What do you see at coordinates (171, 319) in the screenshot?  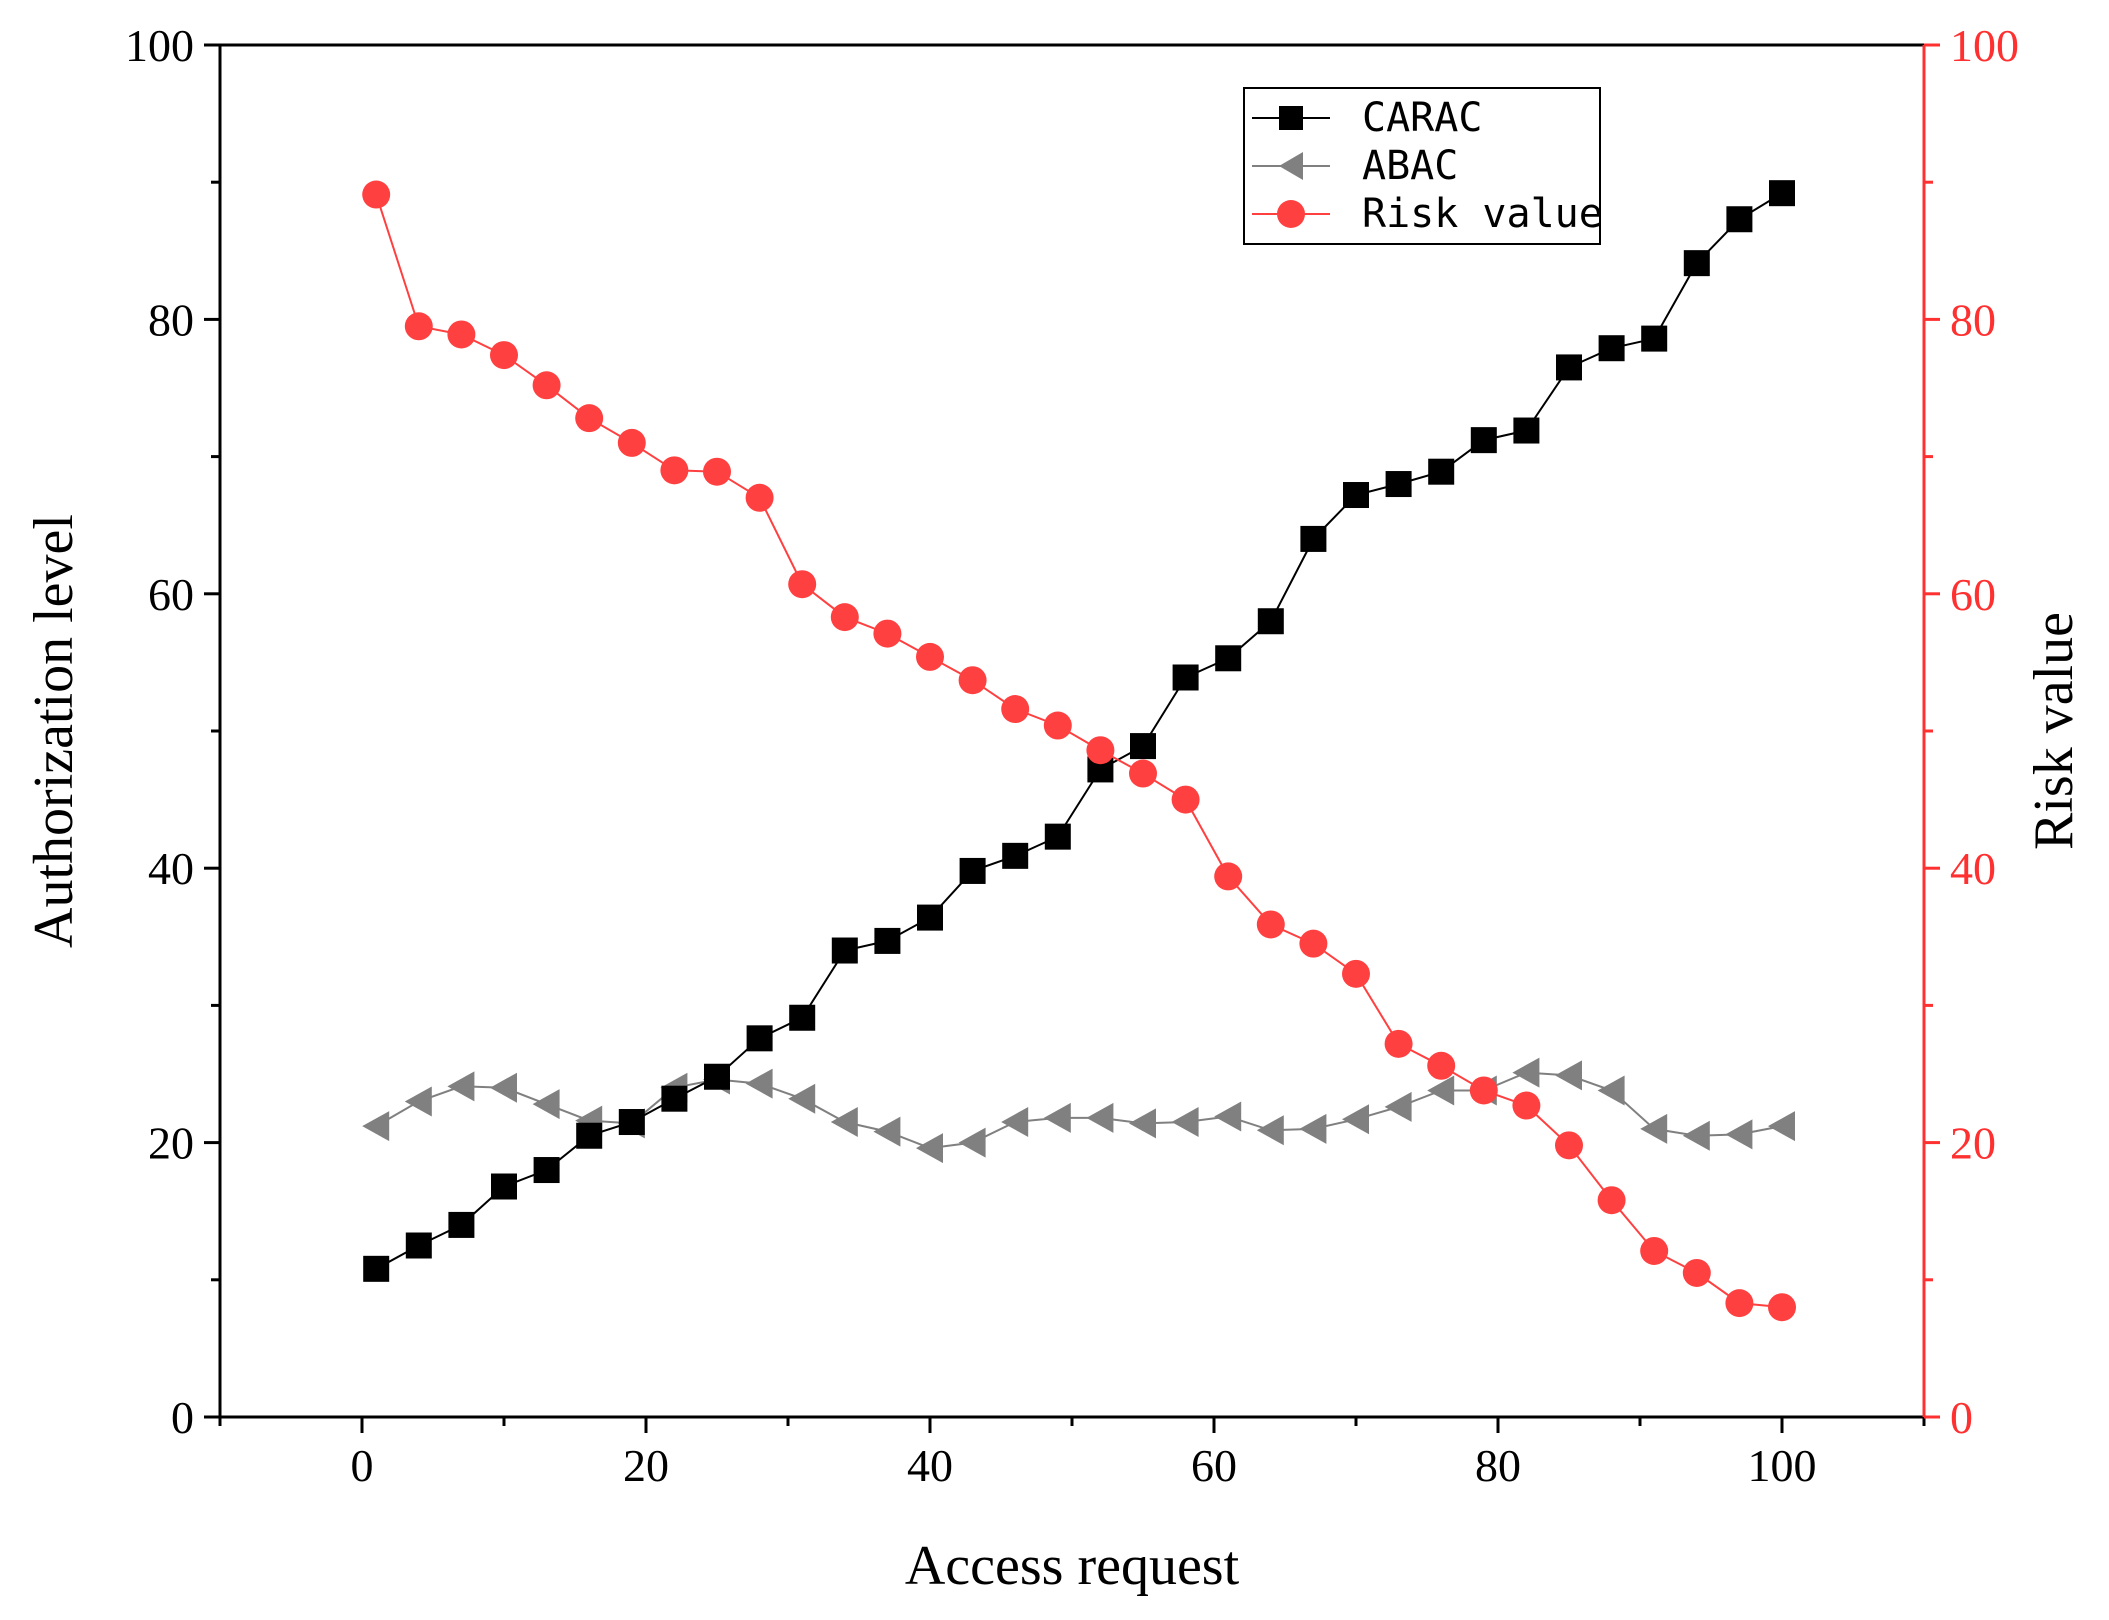 I see `left-y-tick-label: 80` at bounding box center [171, 319].